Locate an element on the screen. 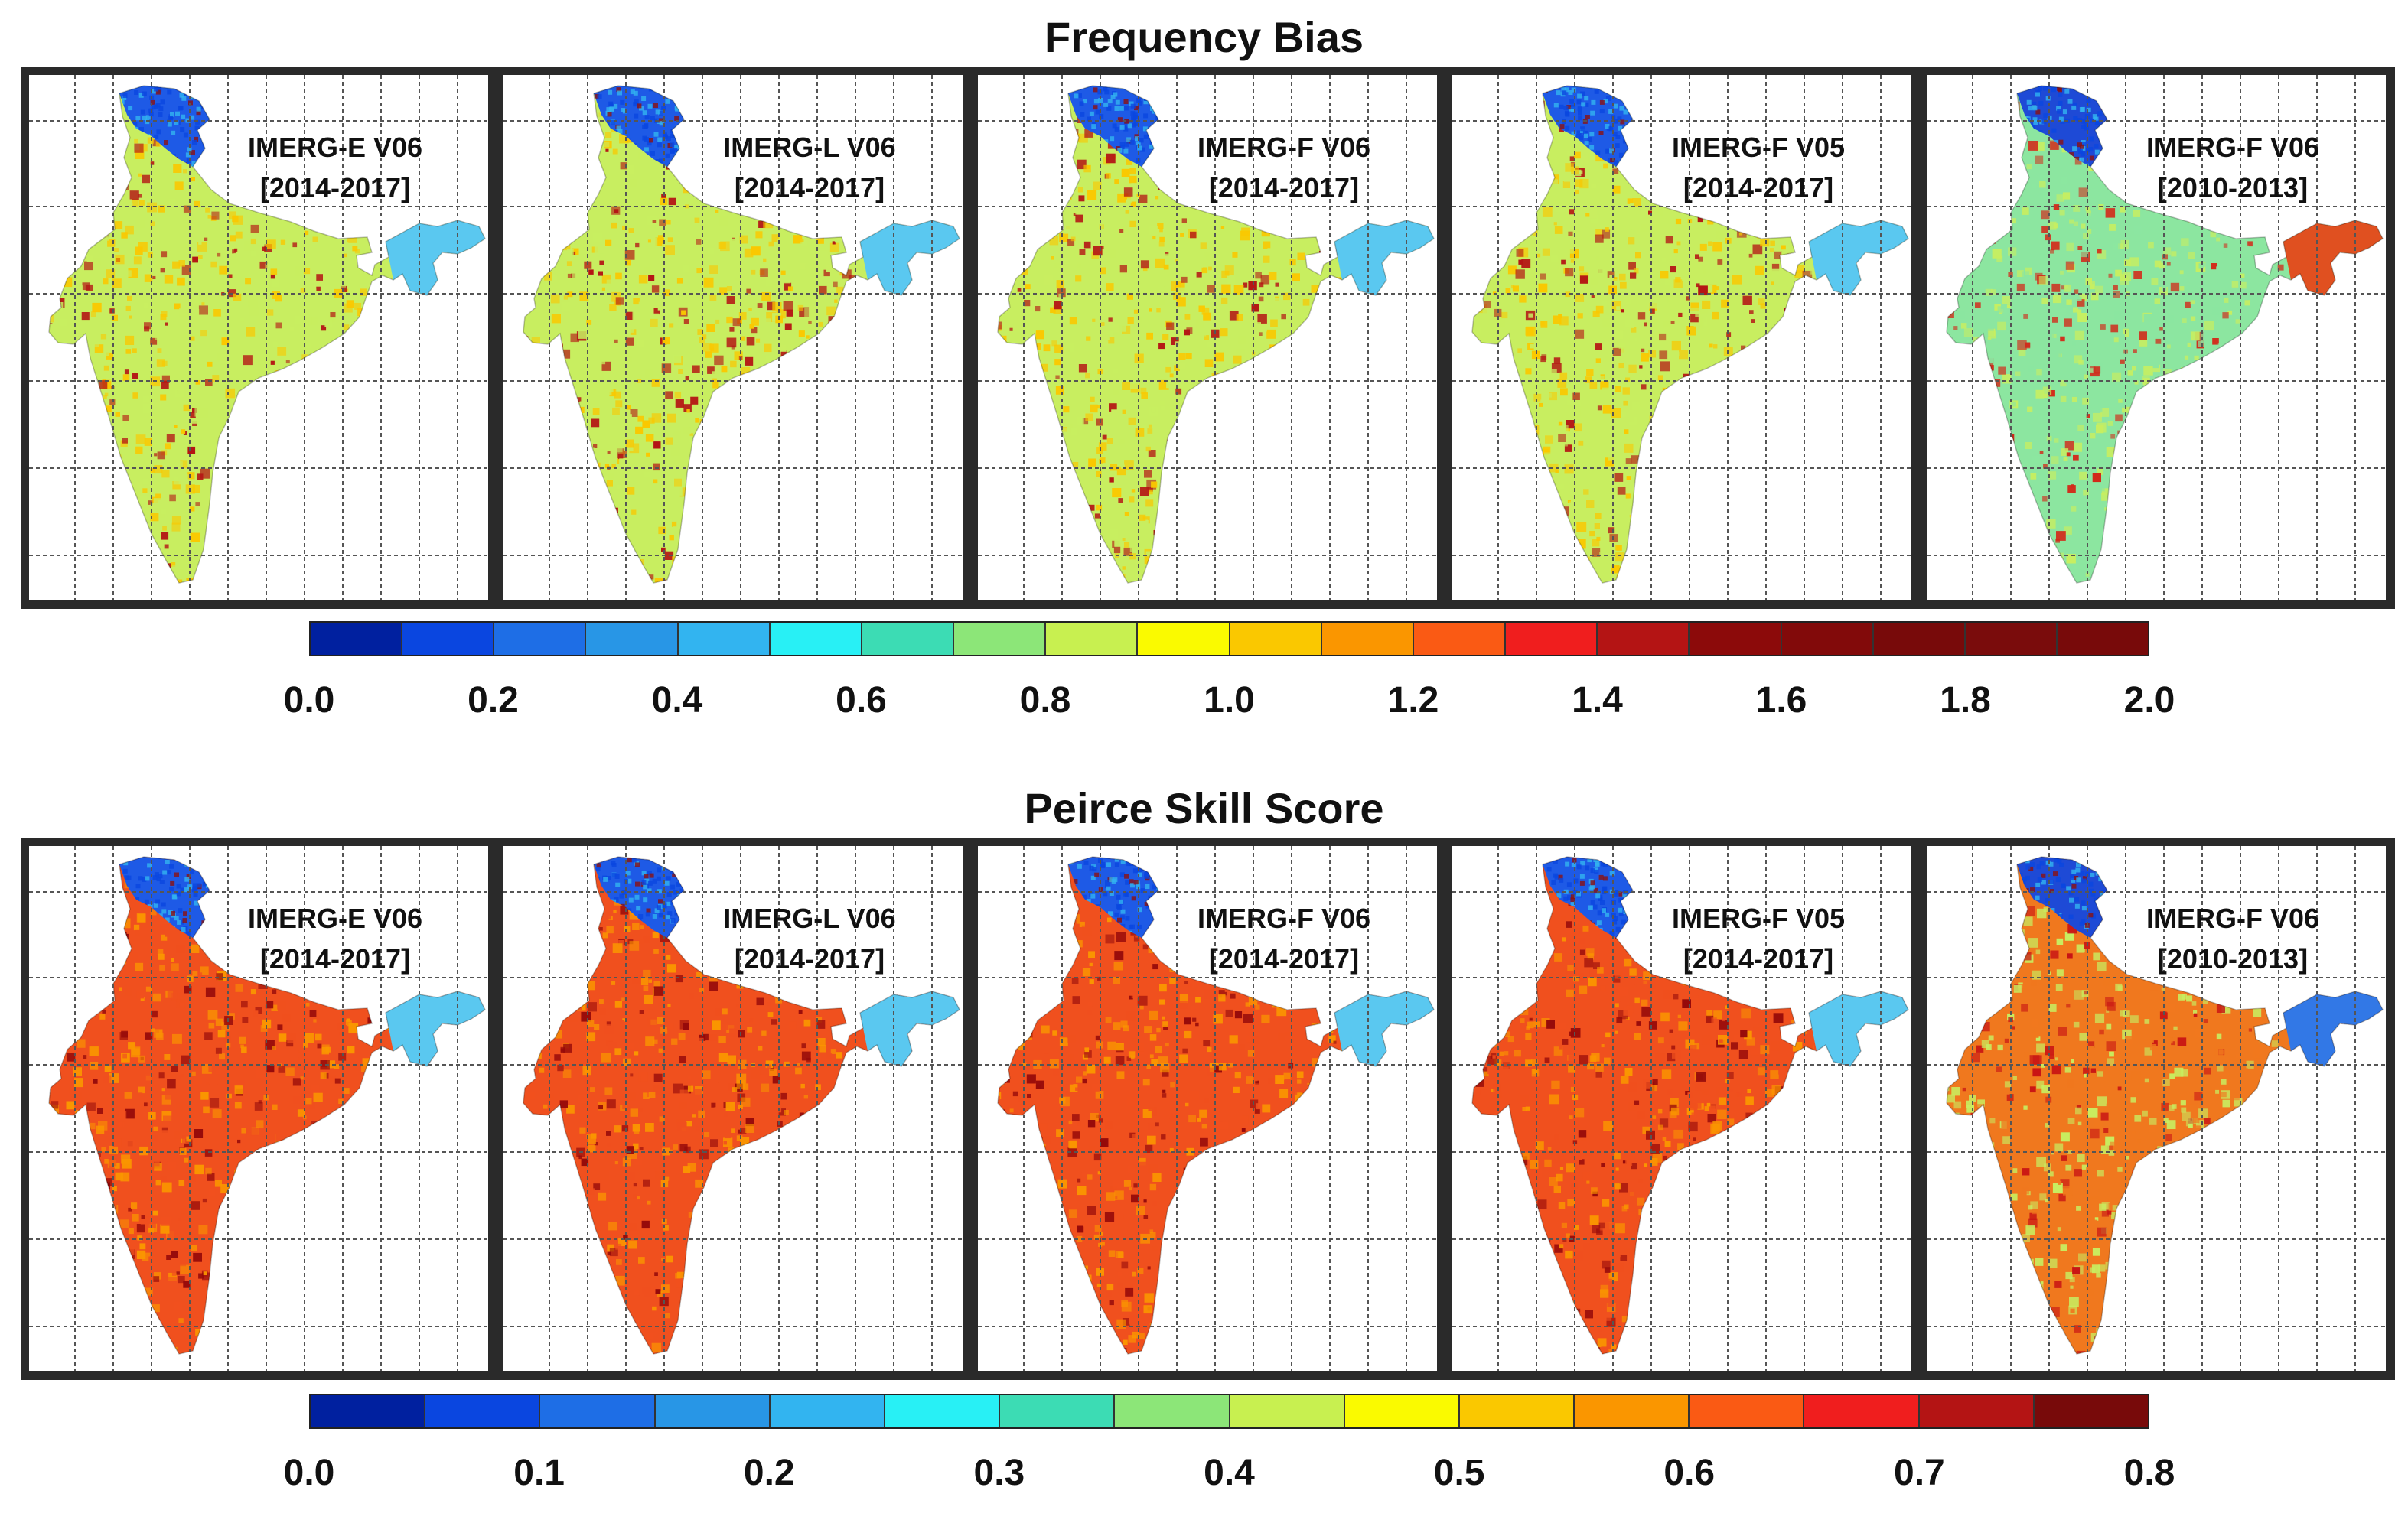 The image size is (2408, 1523). colorbar-tick-label: 1.0 is located at coordinates (1229, 700).